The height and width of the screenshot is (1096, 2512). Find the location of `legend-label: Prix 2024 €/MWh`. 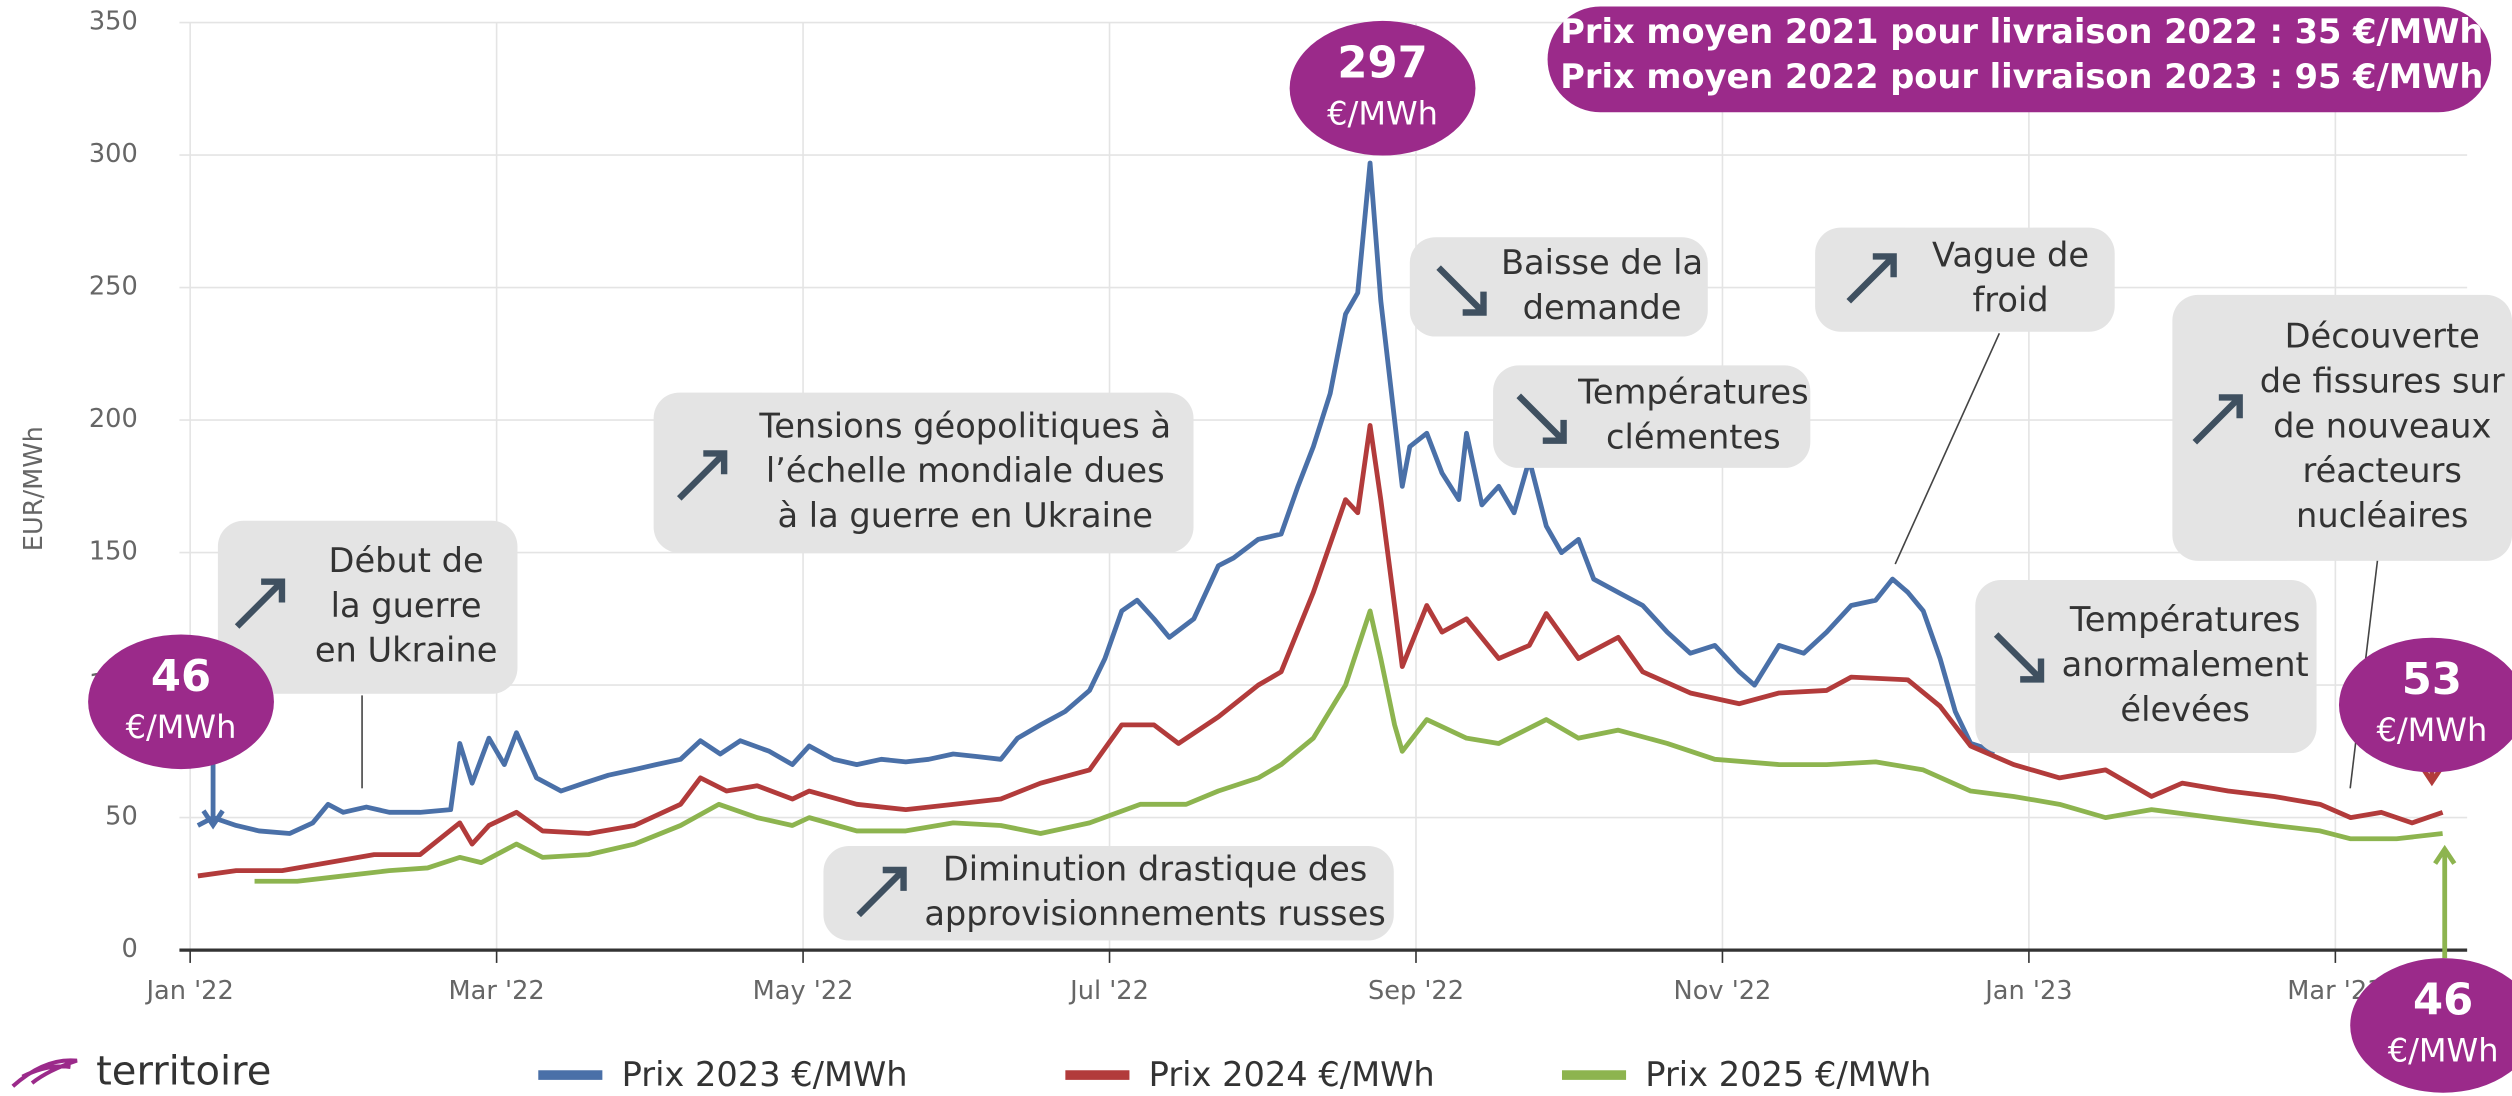

legend-label: Prix 2024 €/MWh is located at coordinates (1292, 1074).